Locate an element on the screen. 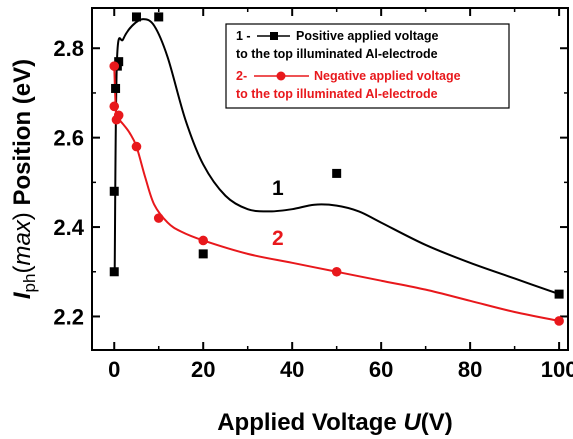 The width and height of the screenshot is (573, 439). x-tick-label: 0 is located at coordinates (114, 369).